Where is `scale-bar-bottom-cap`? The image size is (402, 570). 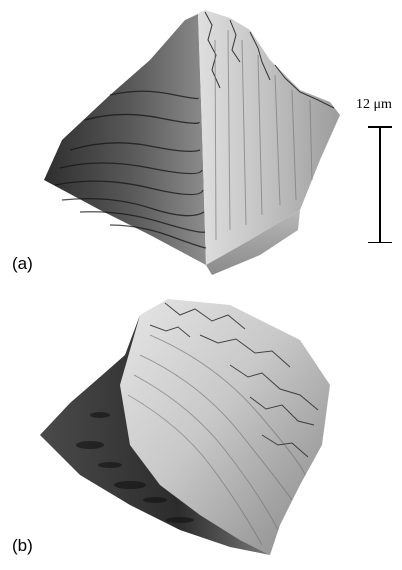
scale-bar-bottom-cap is located at coordinates (380, 242).